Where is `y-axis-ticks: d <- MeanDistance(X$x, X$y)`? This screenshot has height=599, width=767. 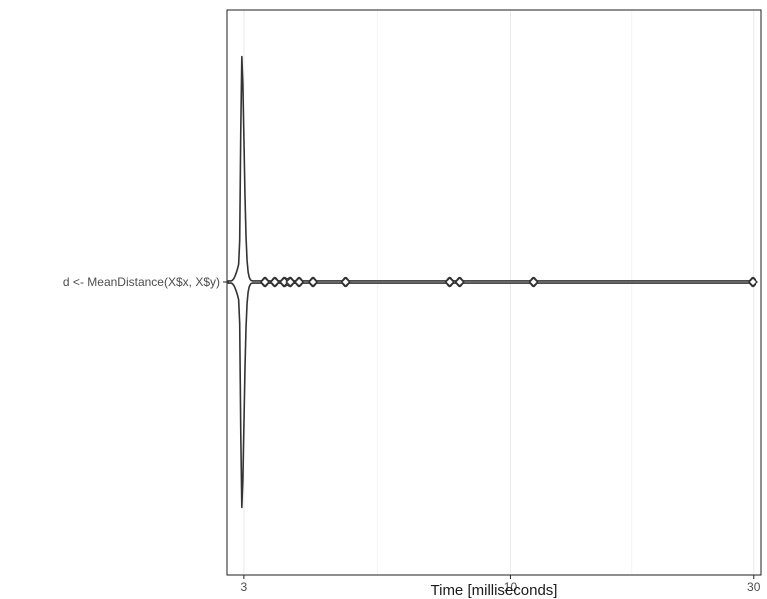
y-axis-ticks: d <- MeanDistance(X$x, X$y) is located at coordinates (145, 282).